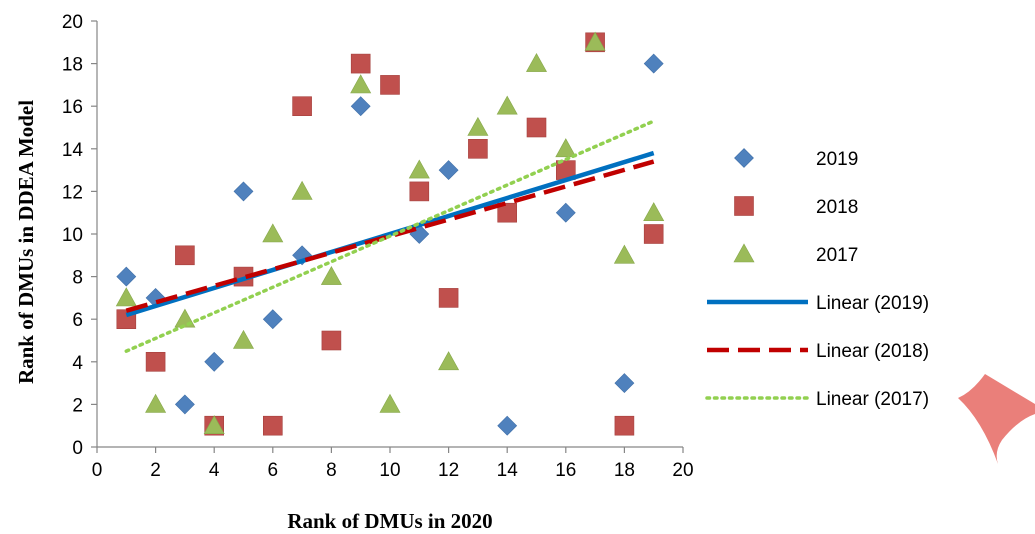 The height and width of the screenshot is (534, 1035). Describe the element at coordinates (72, 192) in the screenshot. I see `y-tick-label: 12` at that location.